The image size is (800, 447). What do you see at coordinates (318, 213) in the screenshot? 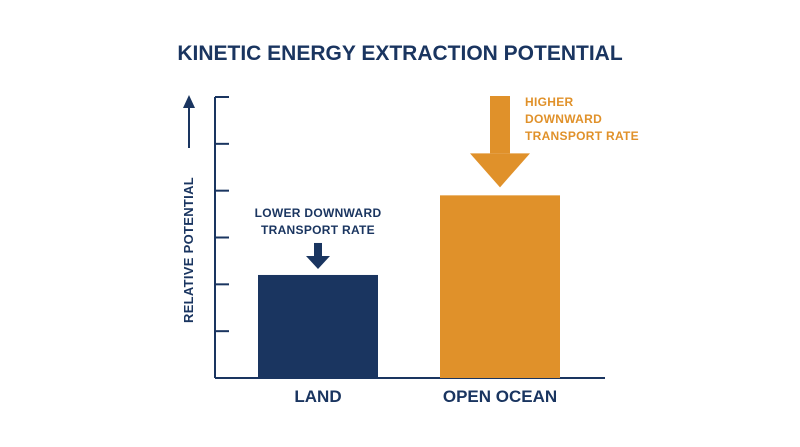
I see `annotation-text-land: LOWER DOWNWARD` at bounding box center [318, 213].